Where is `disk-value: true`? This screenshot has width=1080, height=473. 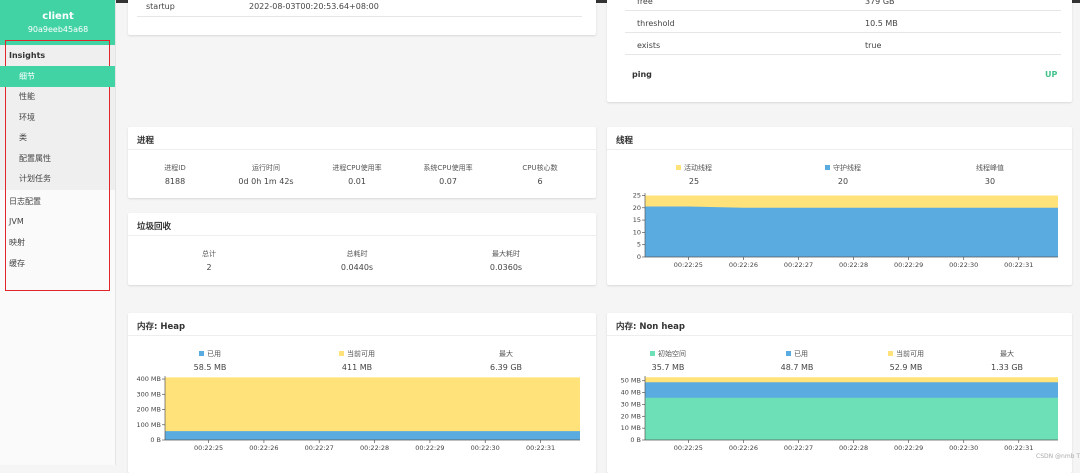
disk-value: true is located at coordinates (873, 45).